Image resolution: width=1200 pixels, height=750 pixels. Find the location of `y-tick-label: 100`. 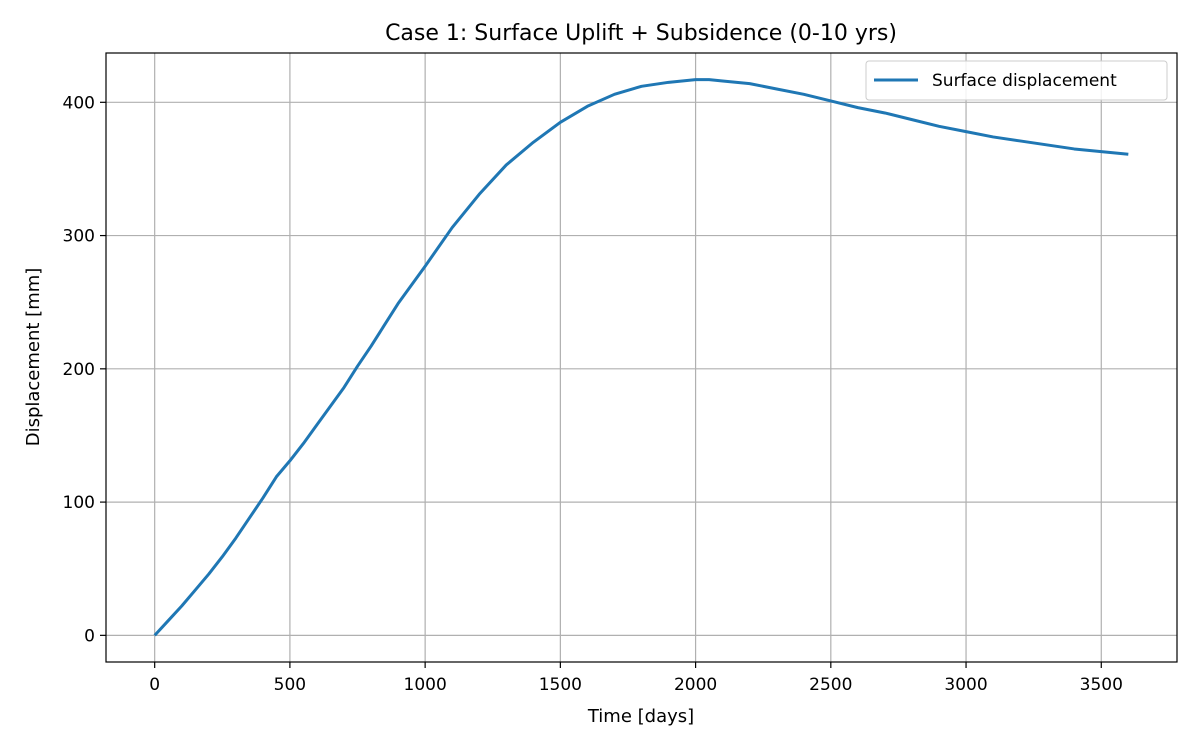

y-tick-label: 100 is located at coordinates (79, 503).